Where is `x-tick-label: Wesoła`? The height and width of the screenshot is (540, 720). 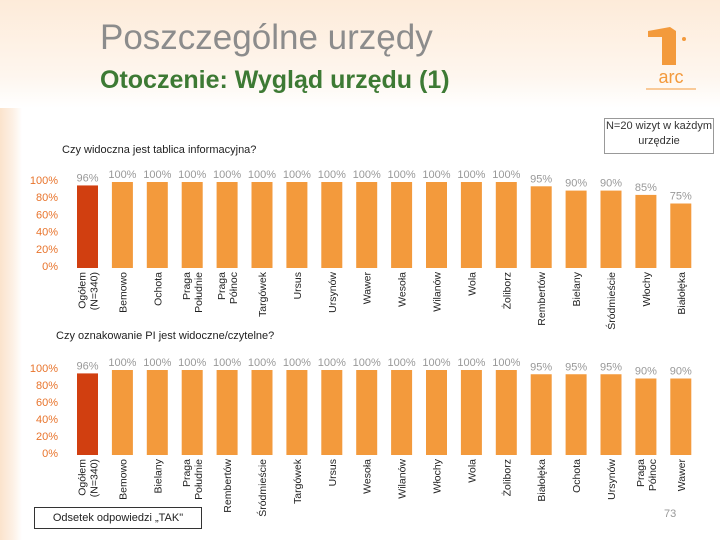
x-tick-label: Wesoła is located at coordinates (368, 476).